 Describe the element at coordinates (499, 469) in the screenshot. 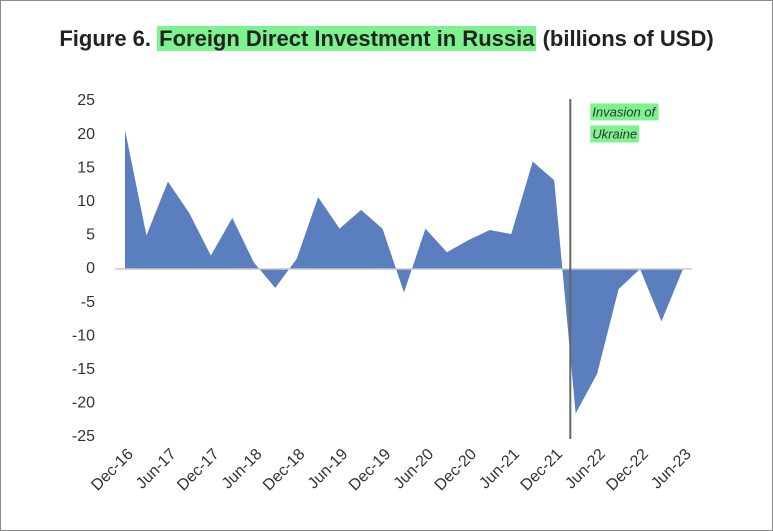

I see `x-tick-label: Jun-21` at that location.